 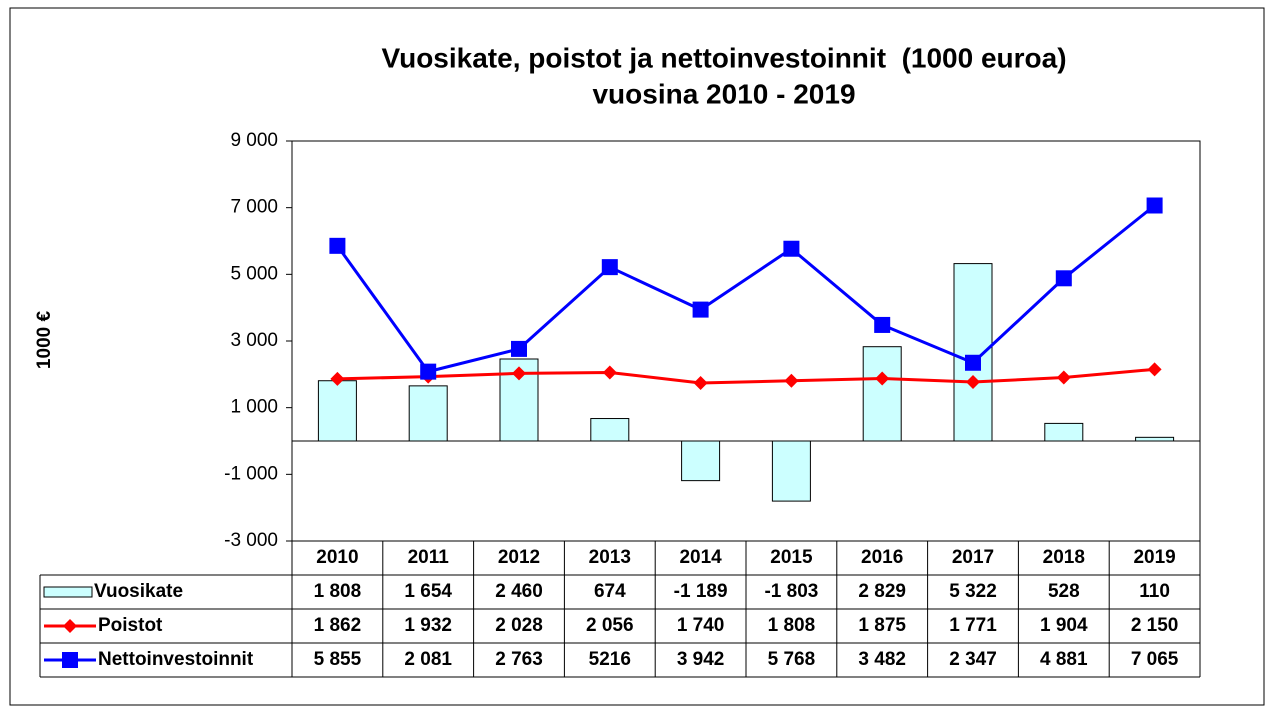 I want to click on table-cell: 1 932, so click(x=428, y=625).